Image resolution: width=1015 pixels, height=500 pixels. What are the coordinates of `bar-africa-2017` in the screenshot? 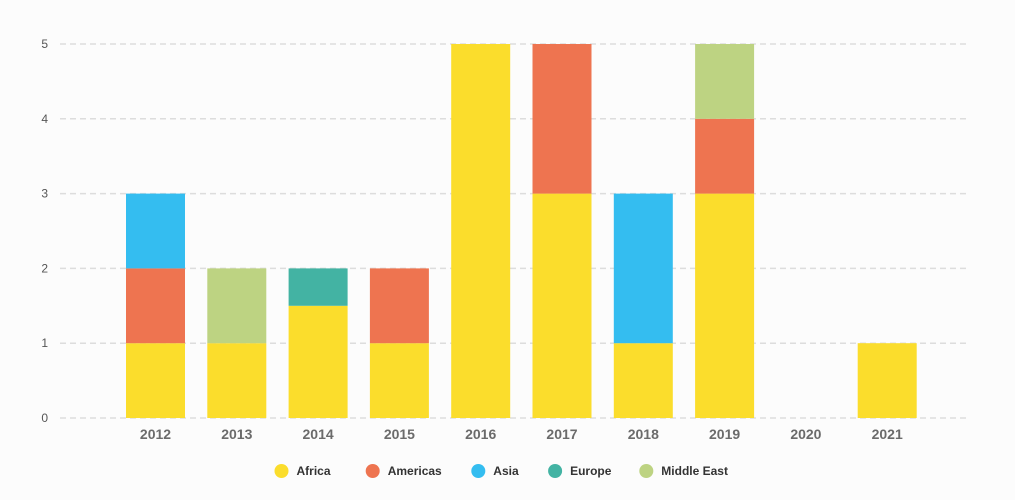 It's located at (562, 305).